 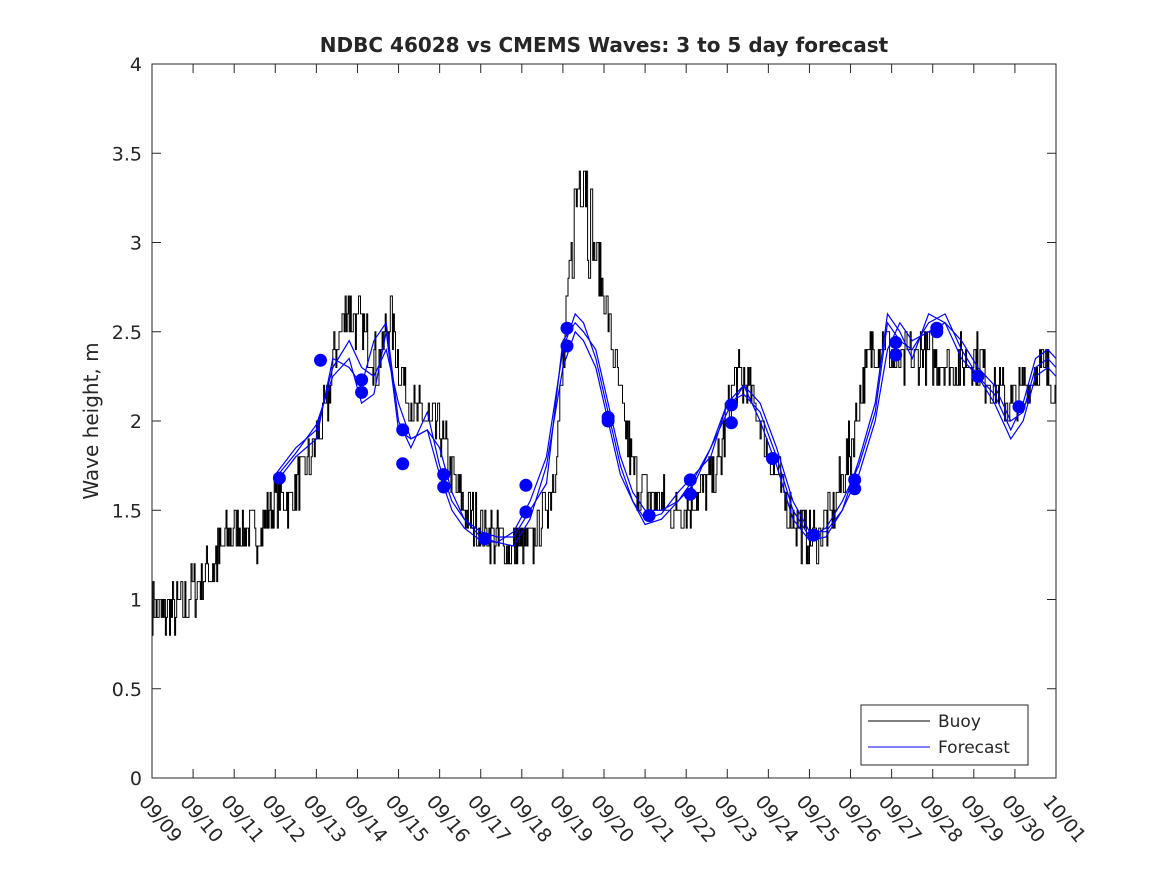 I want to click on legend-buoy-label: Buoy, so click(x=959, y=722).